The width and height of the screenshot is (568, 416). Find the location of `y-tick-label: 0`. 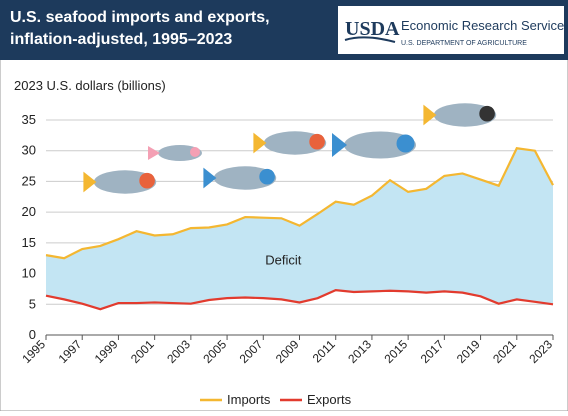

y-tick-label: 0 is located at coordinates (32, 334).